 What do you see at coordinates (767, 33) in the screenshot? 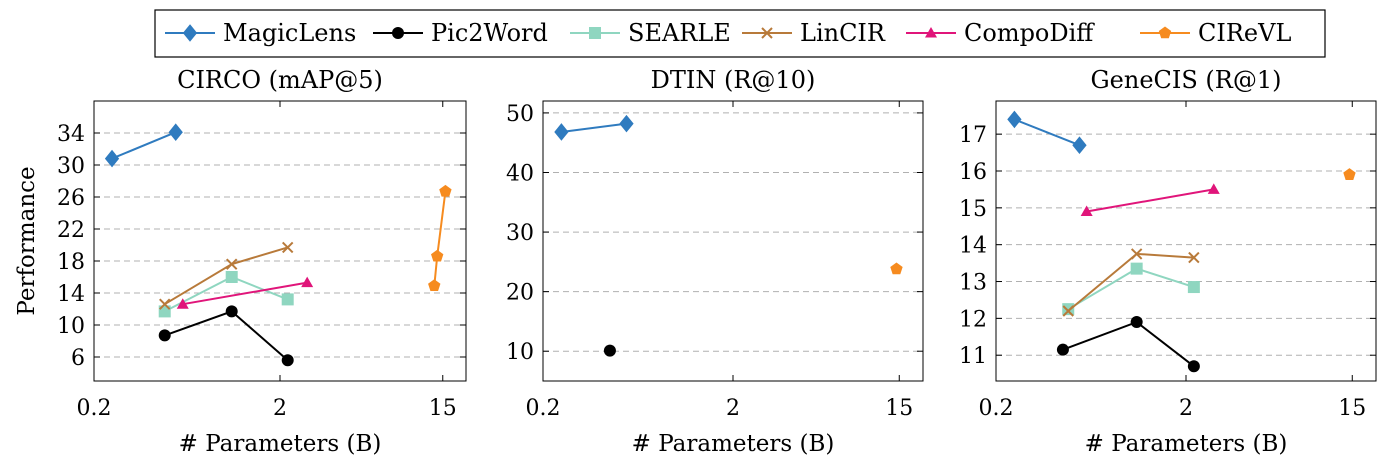
I see `legend-marker-lincir` at bounding box center [767, 33].